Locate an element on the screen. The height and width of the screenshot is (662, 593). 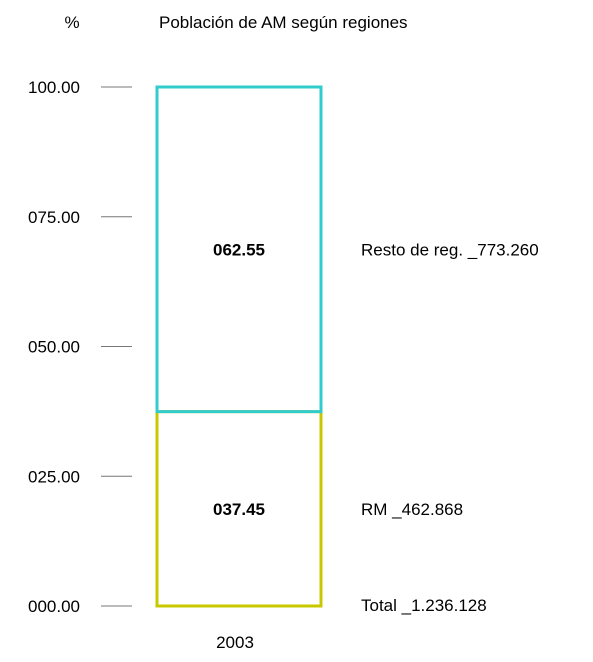
x-category-label: 2003 is located at coordinates (235, 642).